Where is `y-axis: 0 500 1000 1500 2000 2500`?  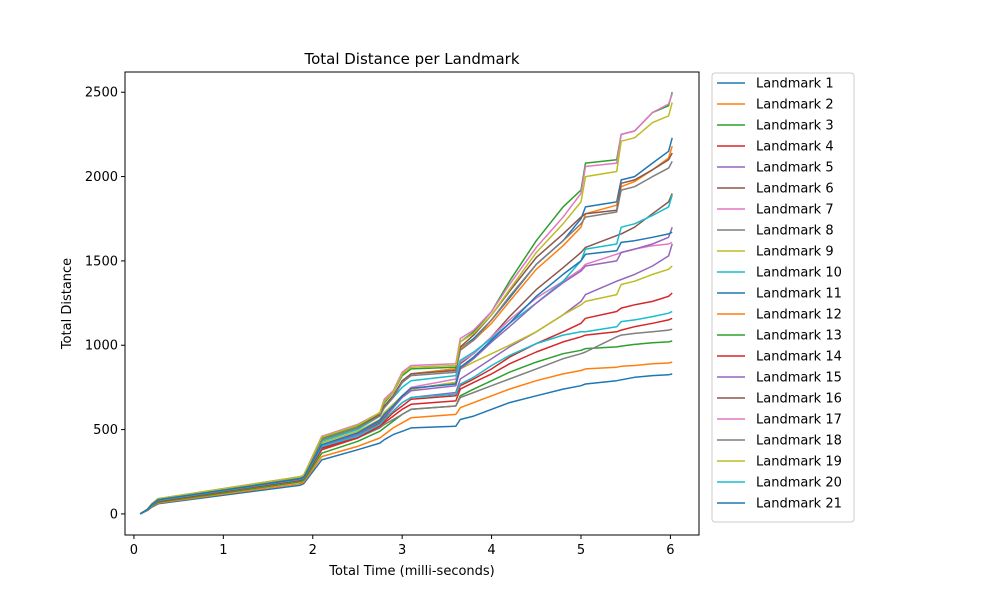 y-axis: 0 500 1000 1500 2000 2500 is located at coordinates (105, 304).